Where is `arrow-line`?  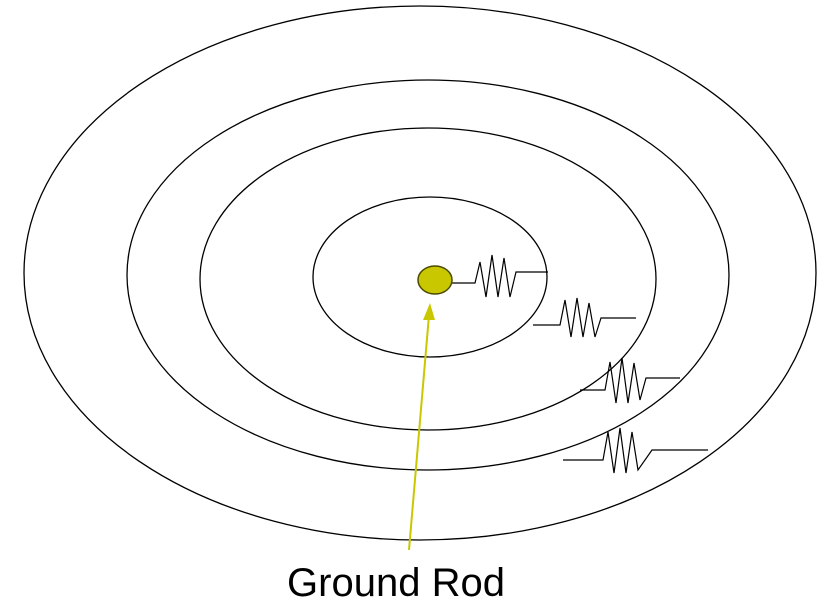 arrow-line is located at coordinates (419, 432).